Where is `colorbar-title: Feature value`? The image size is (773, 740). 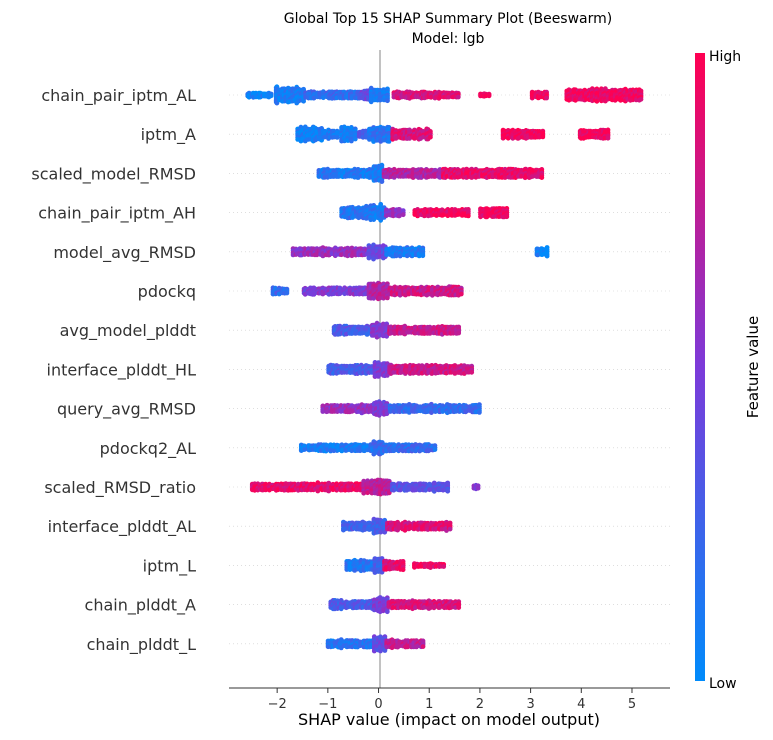
colorbar-title: Feature value is located at coordinates (753, 367).